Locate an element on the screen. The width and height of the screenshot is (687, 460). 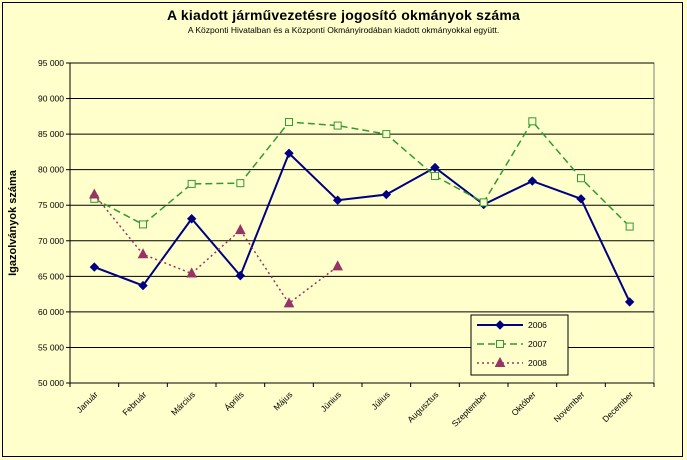
x-tick-label: Március is located at coordinates (183, 403).